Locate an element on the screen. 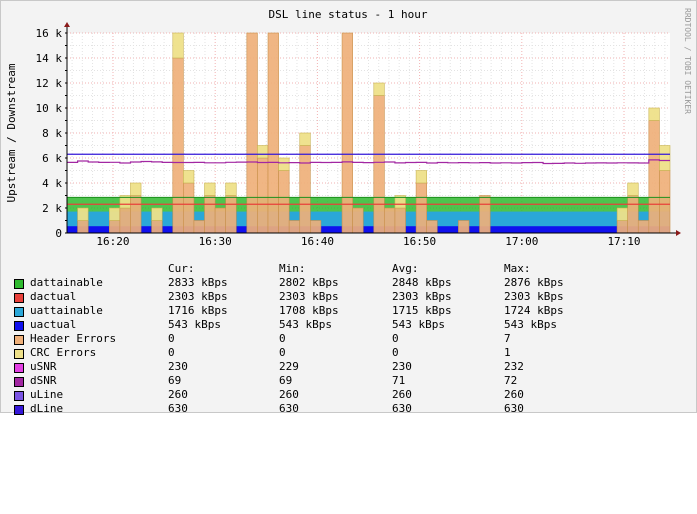 The width and height of the screenshot is (697, 514). legend-cur: 260 is located at coordinates (178, 394).